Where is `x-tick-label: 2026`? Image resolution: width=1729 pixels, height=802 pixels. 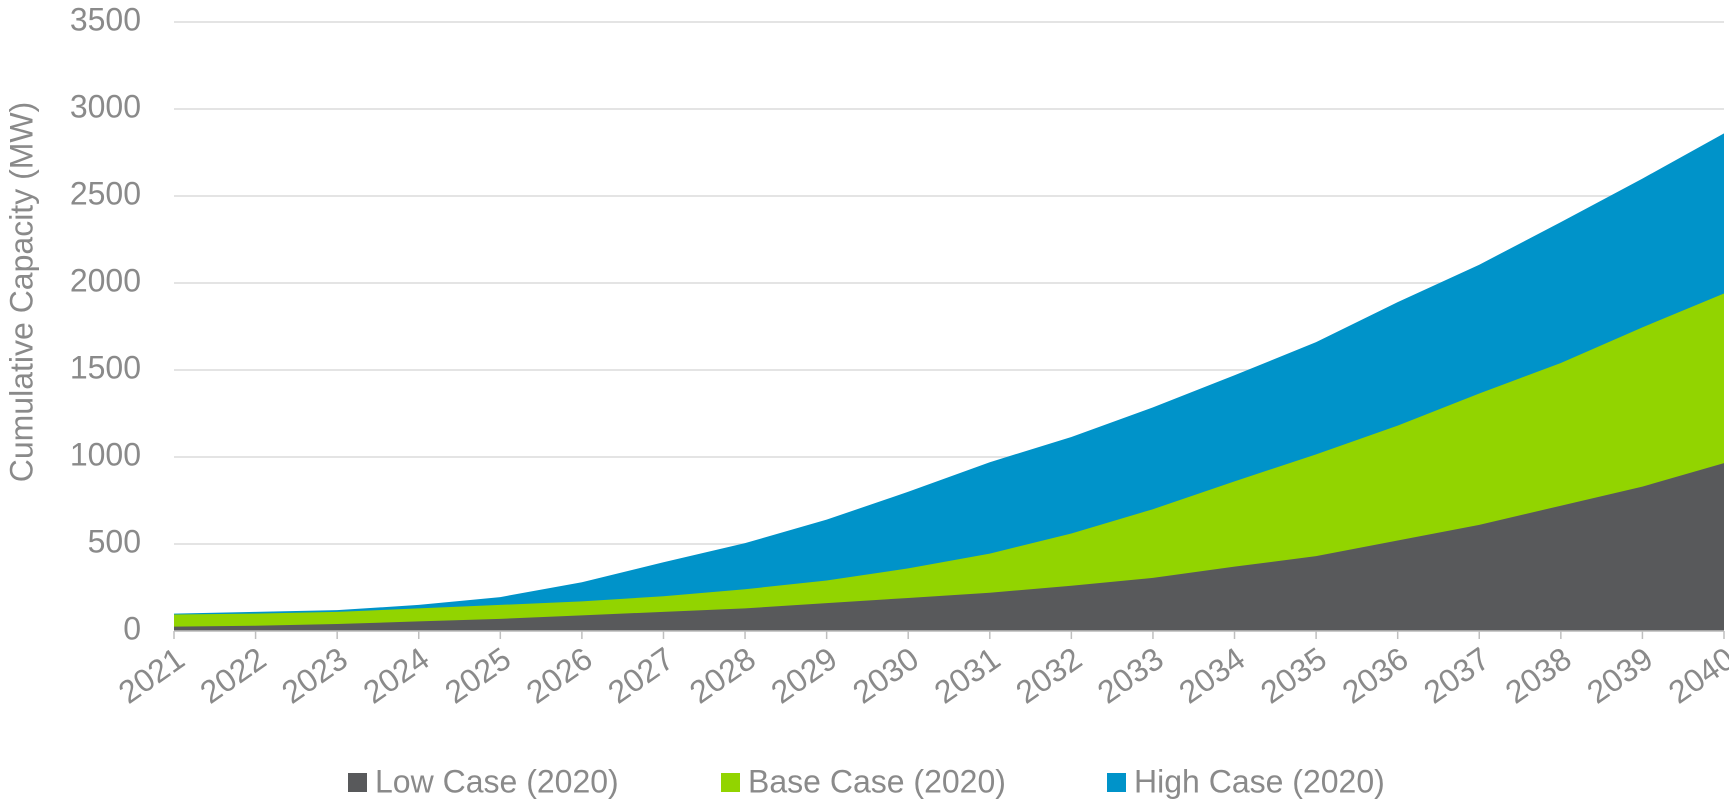
x-tick-label: 2026 is located at coordinates (559, 675).